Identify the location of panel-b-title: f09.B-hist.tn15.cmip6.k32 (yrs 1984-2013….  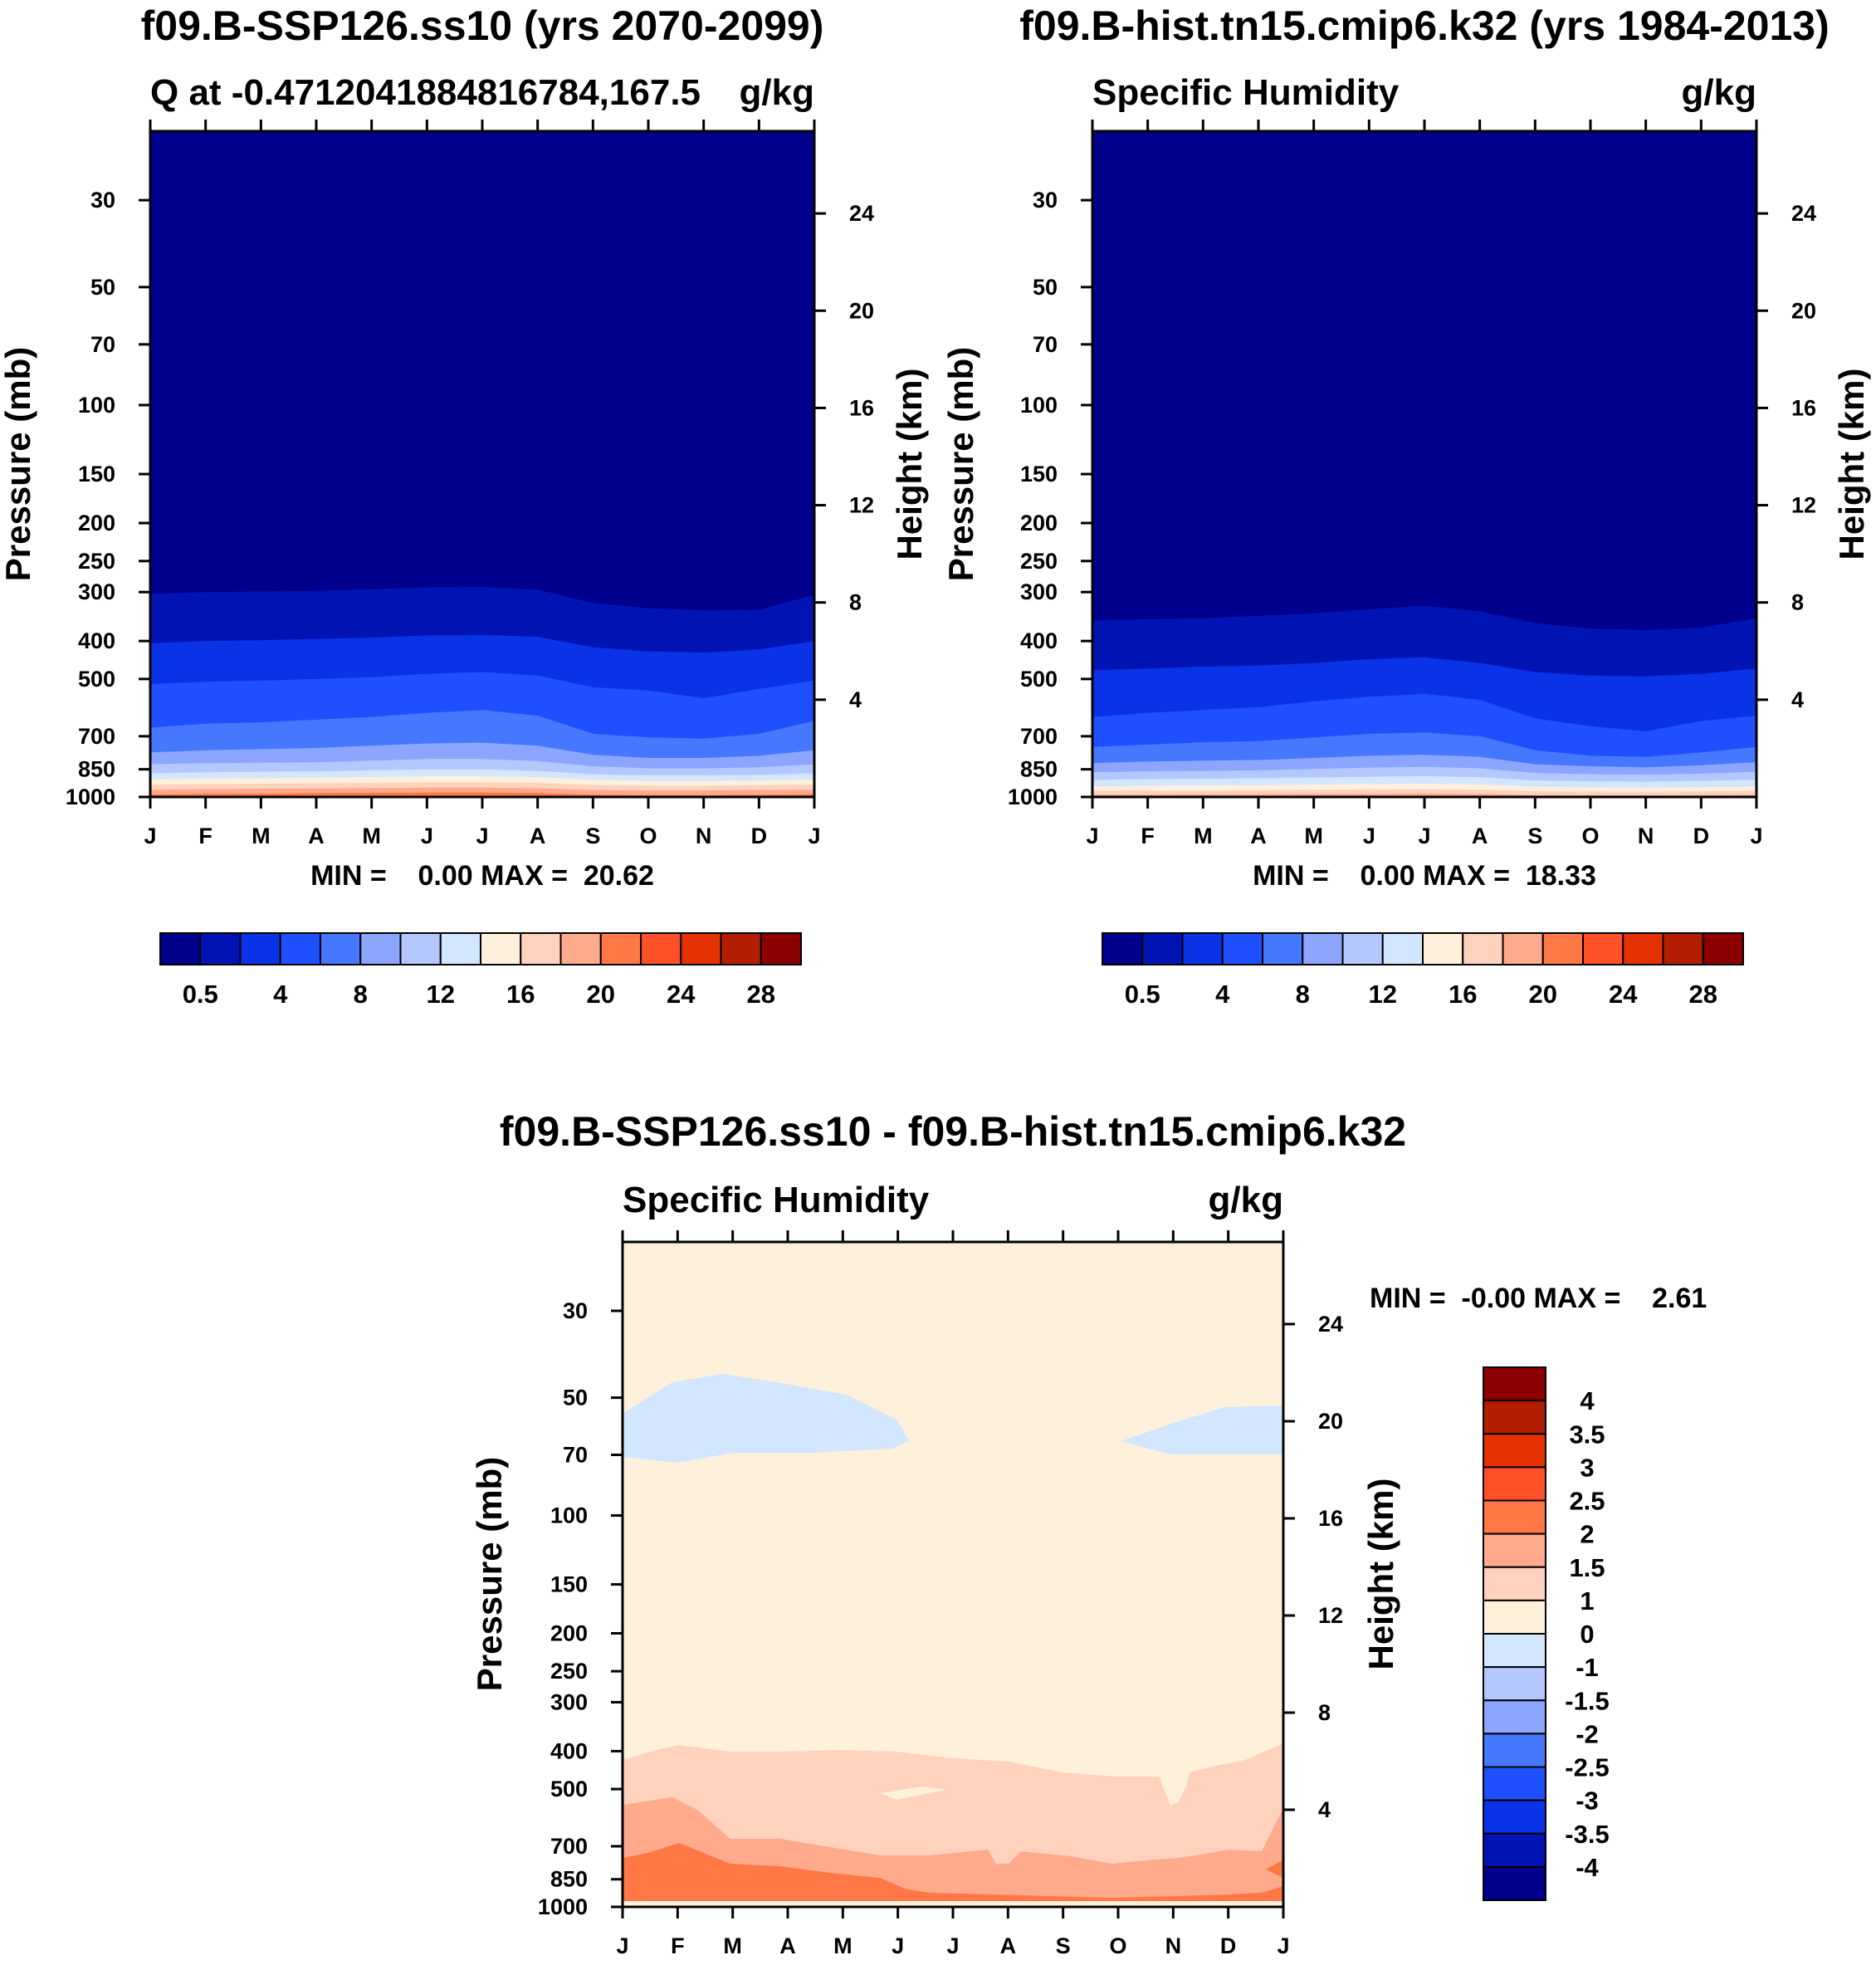
(1424, 25).